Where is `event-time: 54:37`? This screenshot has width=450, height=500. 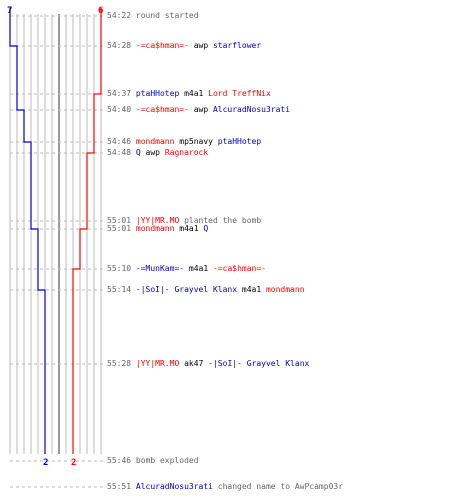
event-time: 54:37 is located at coordinates (121, 93).